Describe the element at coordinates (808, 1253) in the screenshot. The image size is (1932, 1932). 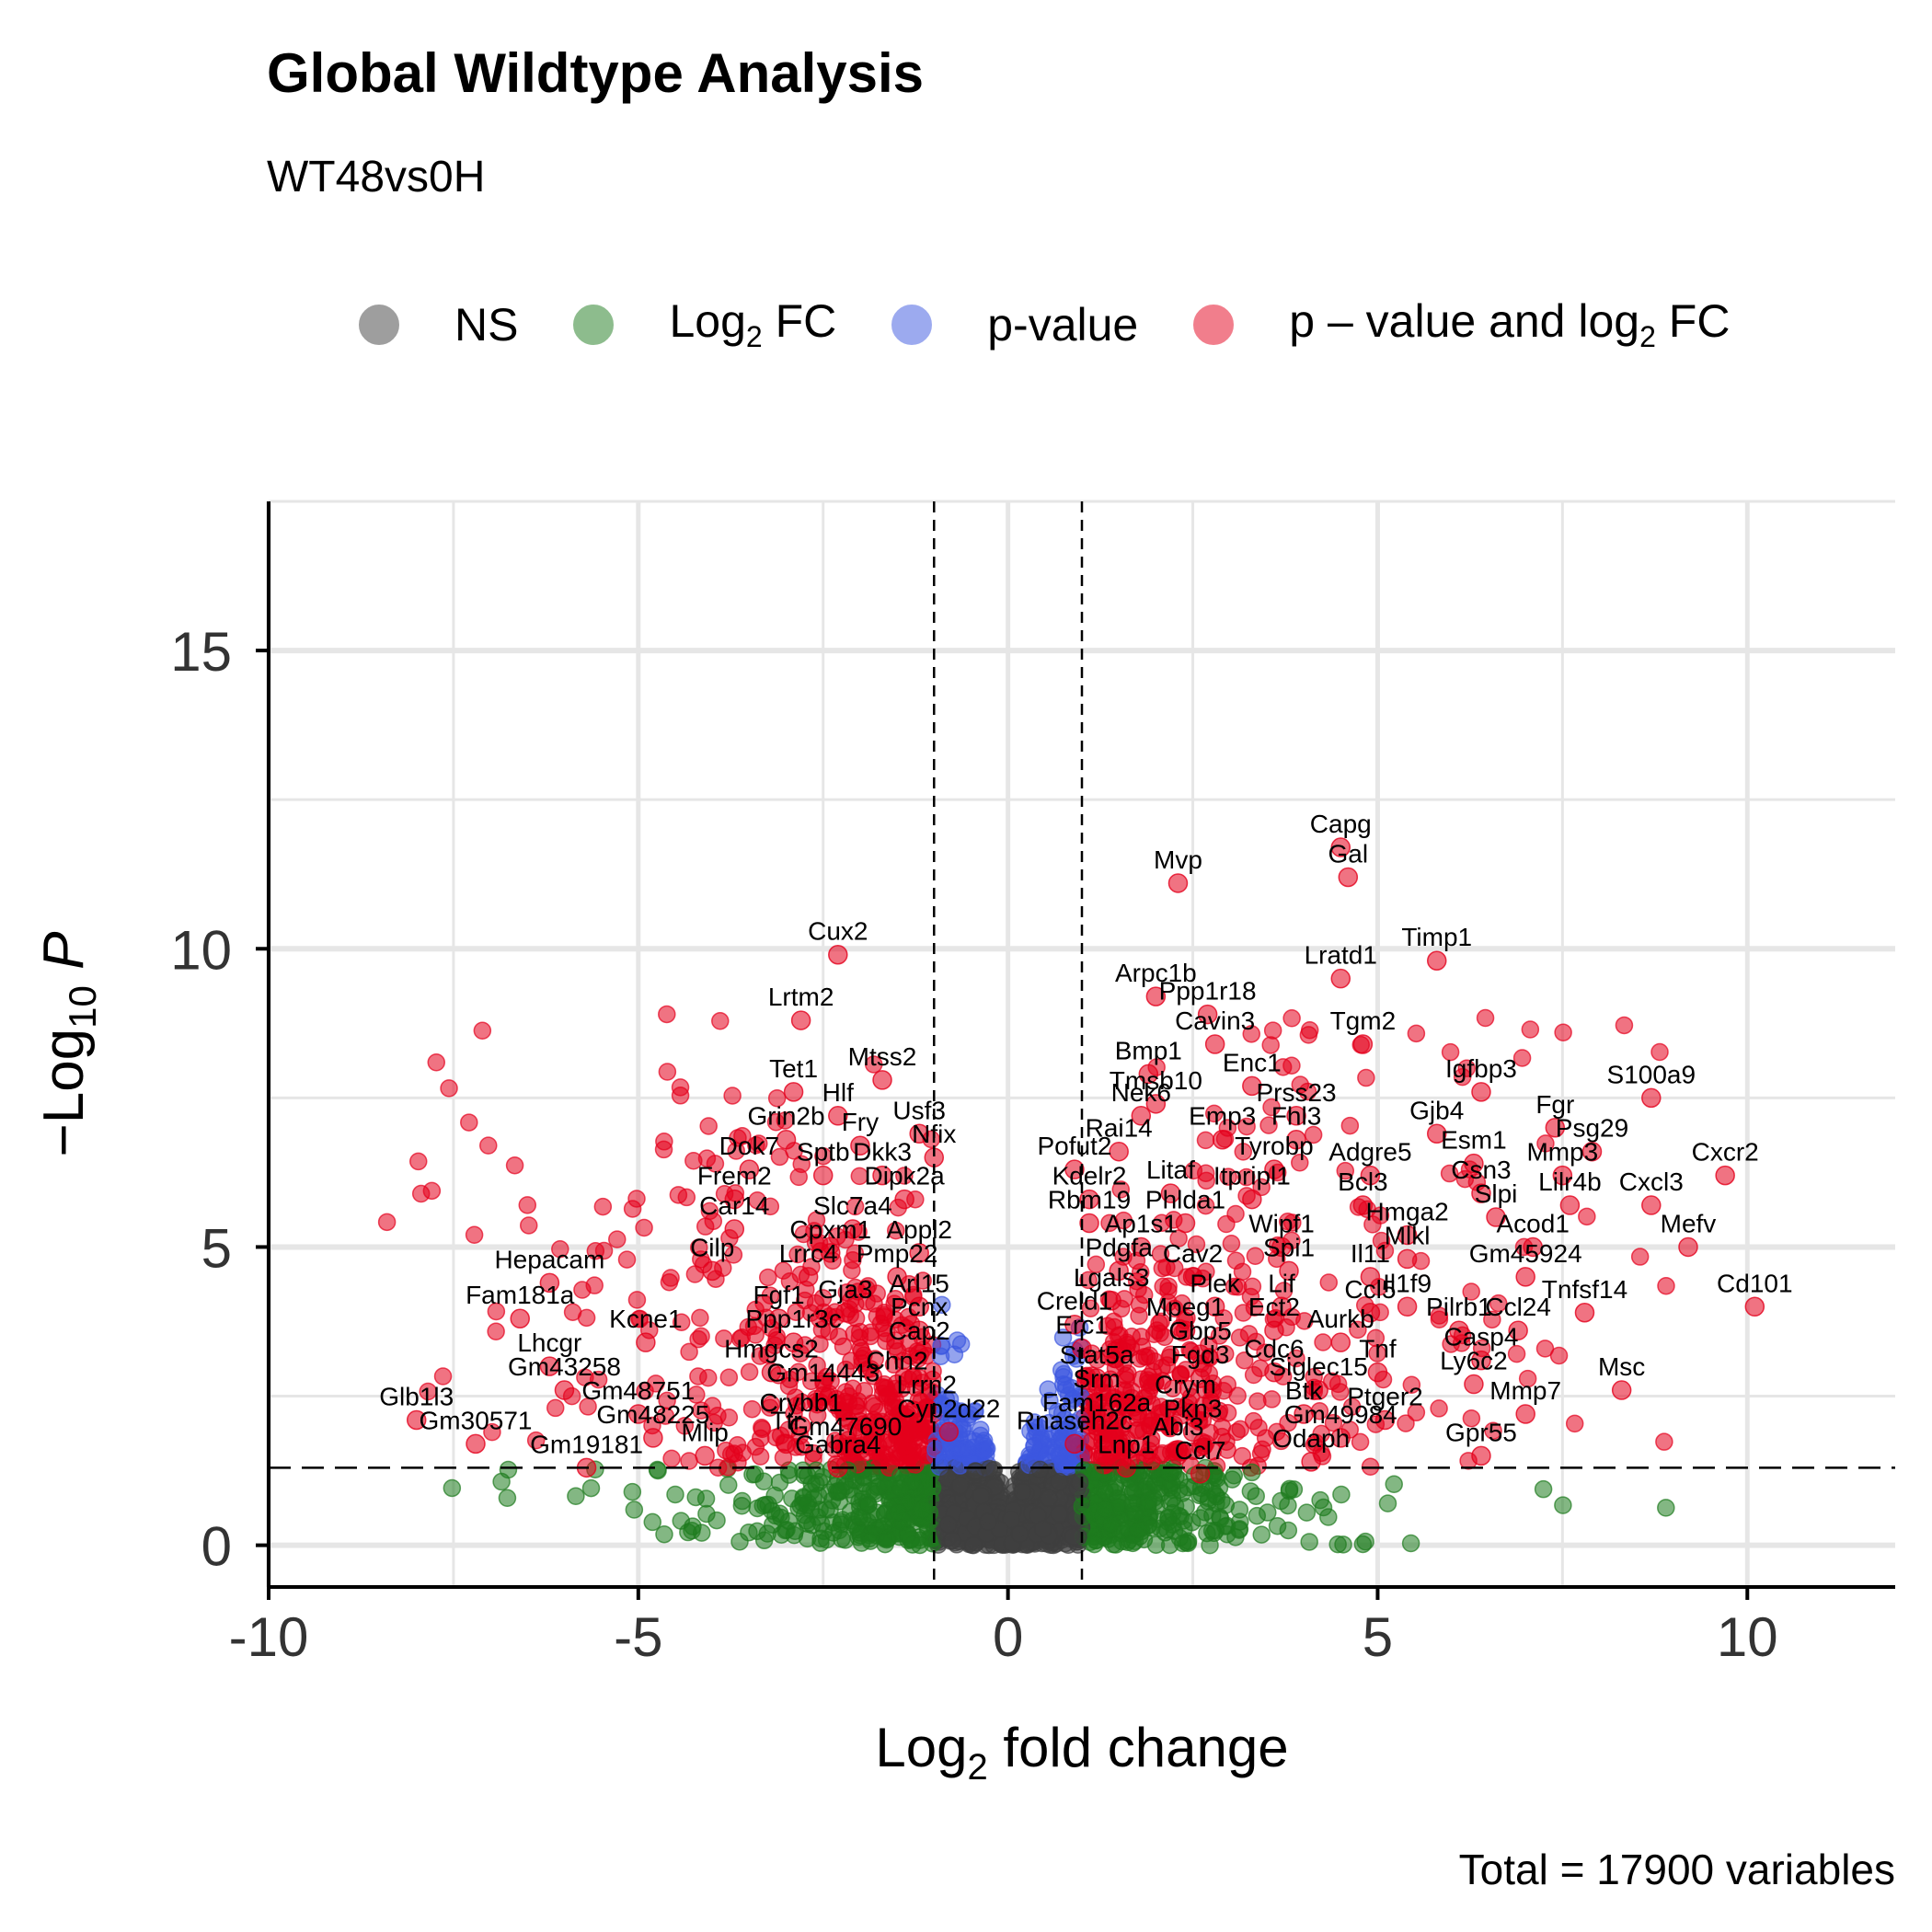
I see `gene-label: Lrrc4` at that location.